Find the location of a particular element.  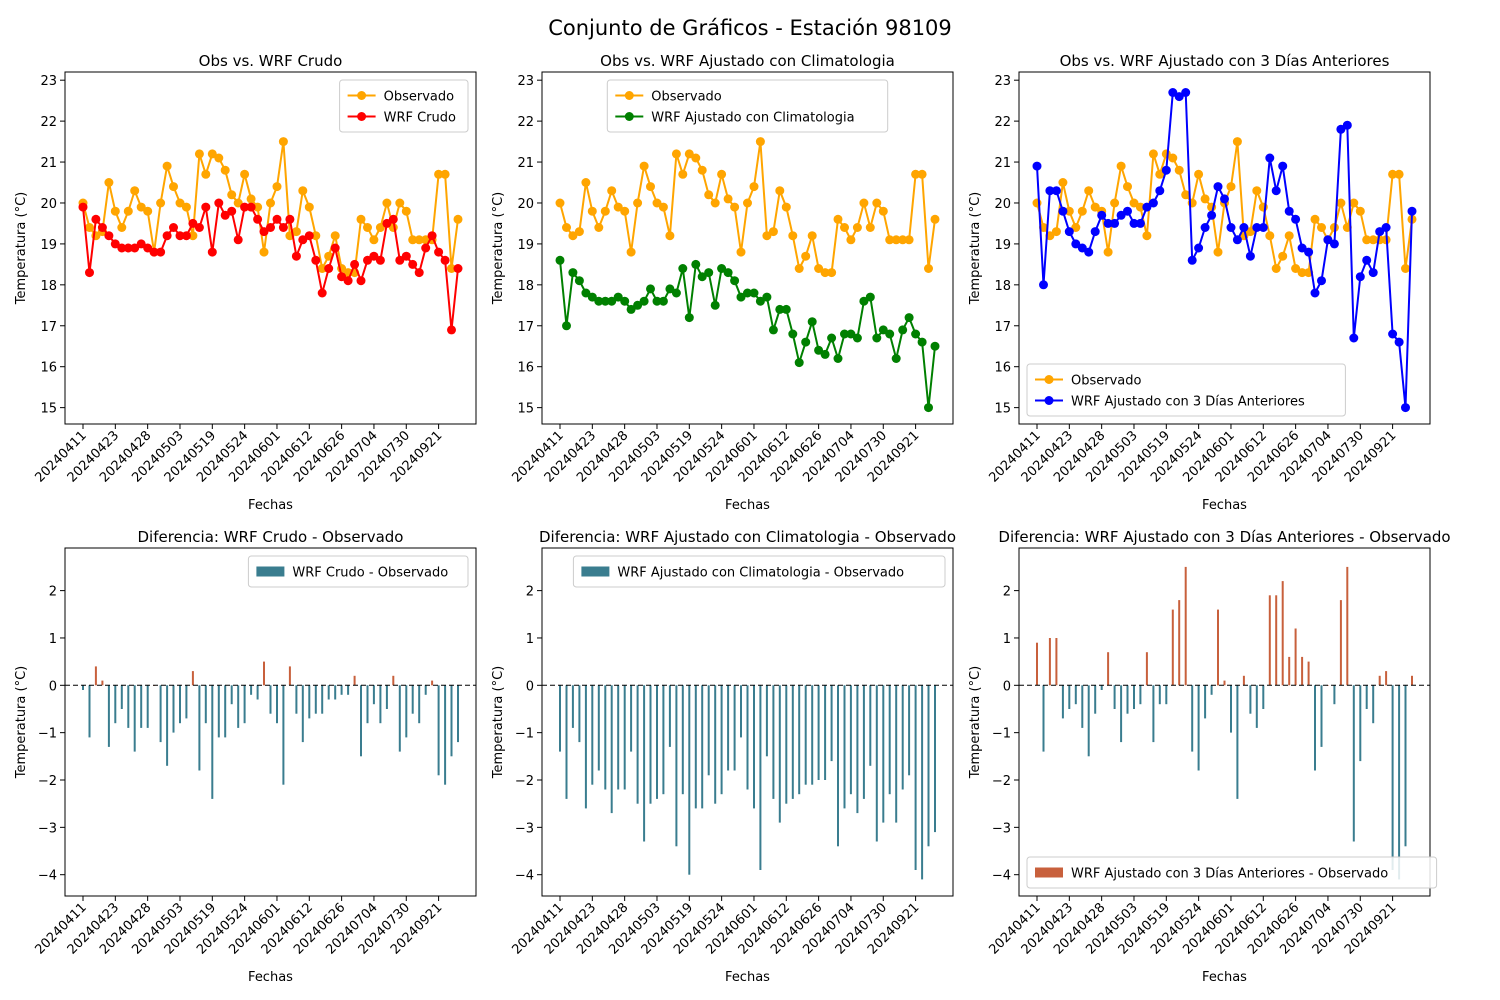

legend: WRF Crudo - Observado is located at coordinates (358, 571).